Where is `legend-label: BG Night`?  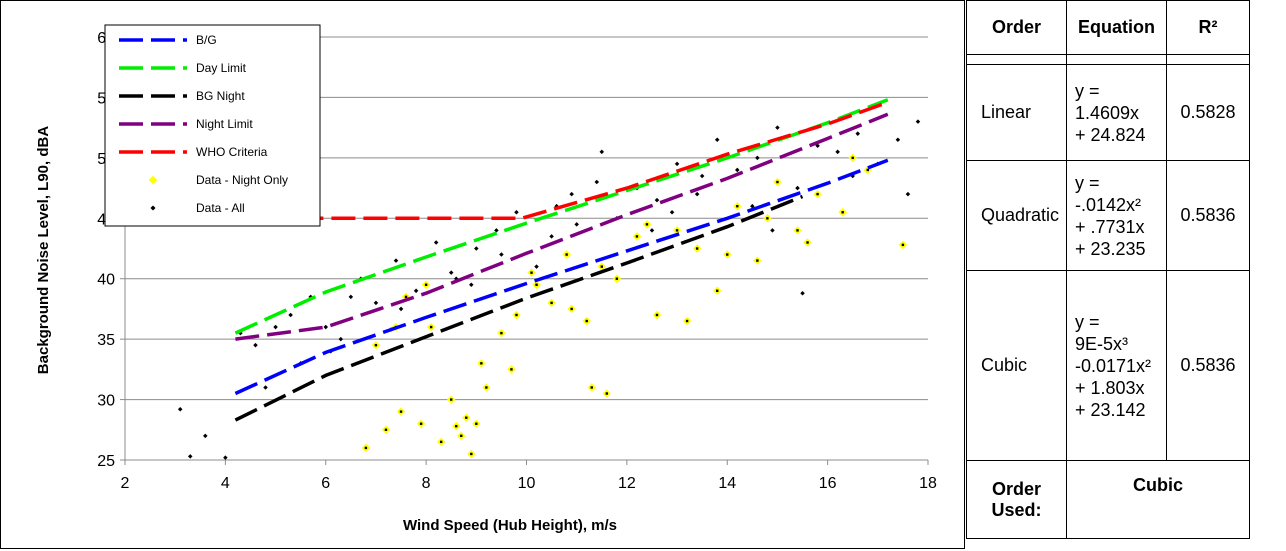 legend-label: BG Night is located at coordinates (220, 96).